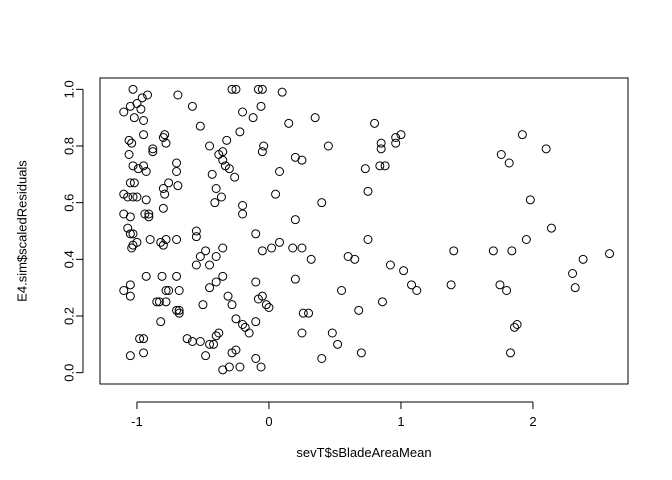 The image size is (672, 480). What do you see at coordinates (268, 421) in the screenshot?
I see `x-tick-label: 0` at bounding box center [268, 421].